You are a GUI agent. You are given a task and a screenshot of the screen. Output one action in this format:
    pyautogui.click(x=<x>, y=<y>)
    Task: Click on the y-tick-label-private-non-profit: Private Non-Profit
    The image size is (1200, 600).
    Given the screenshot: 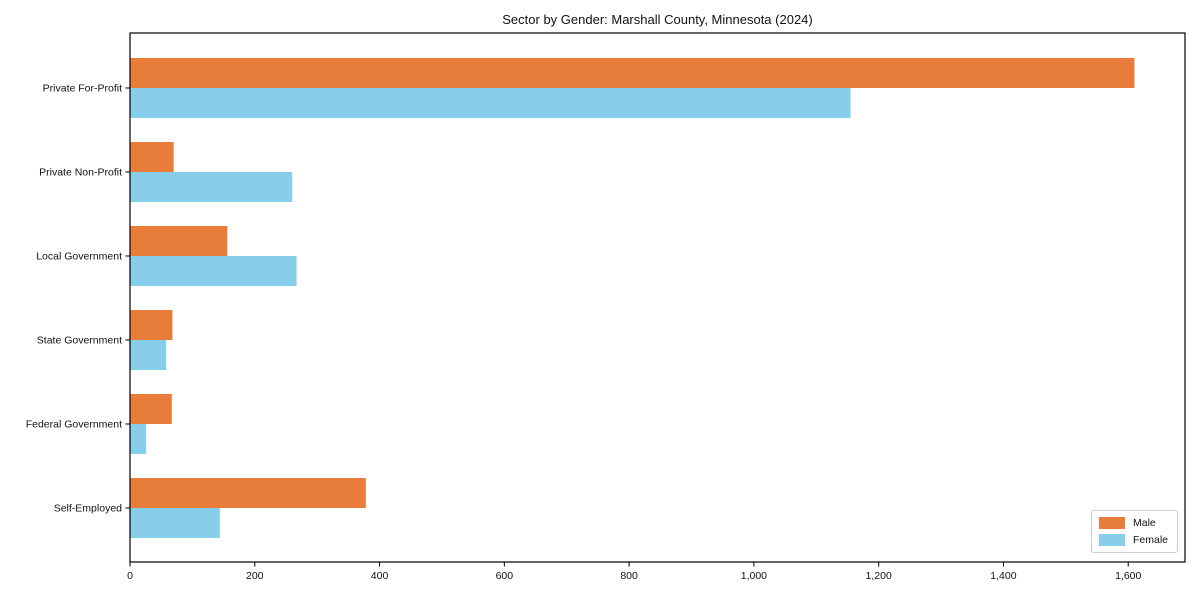 What is the action you would take?
    pyautogui.click(x=80, y=173)
    